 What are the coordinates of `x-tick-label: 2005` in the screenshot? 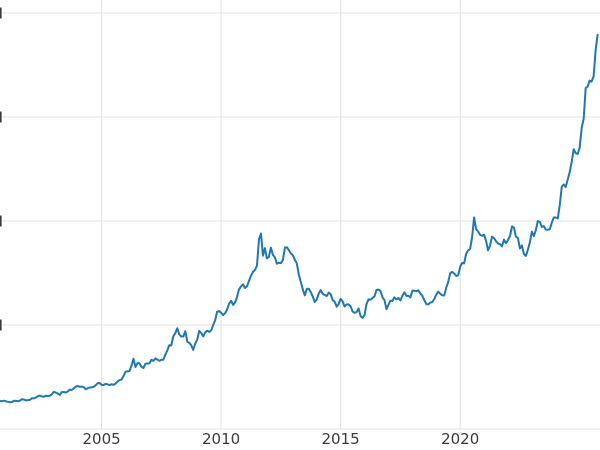 It's located at (102, 439).